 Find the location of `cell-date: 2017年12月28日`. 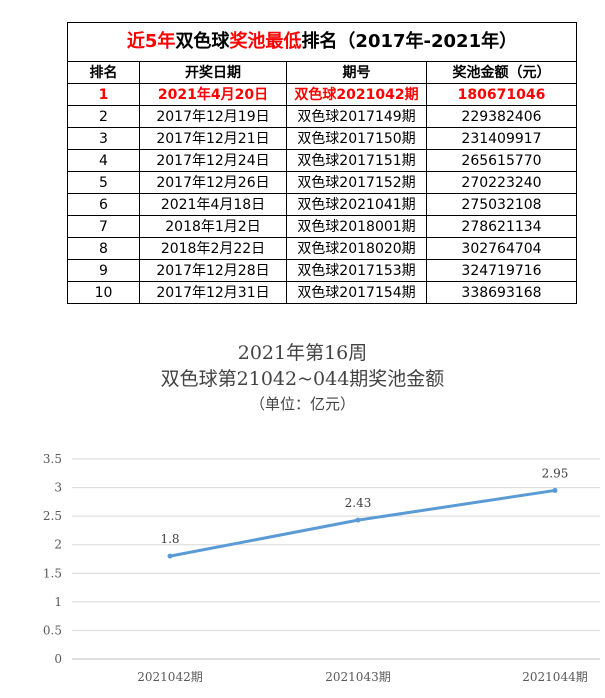

cell-date: 2017年12月28日 is located at coordinates (213, 270).